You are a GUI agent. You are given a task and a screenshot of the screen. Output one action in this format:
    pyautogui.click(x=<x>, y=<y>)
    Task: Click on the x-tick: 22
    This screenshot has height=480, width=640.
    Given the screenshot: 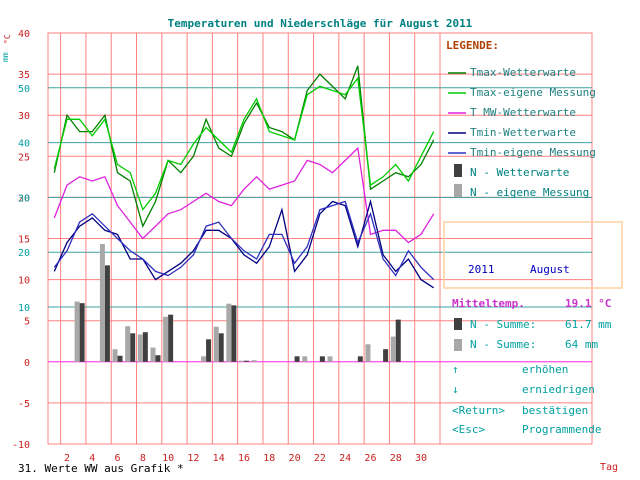 What is the action you would take?
    pyautogui.click(x=320, y=458)
    